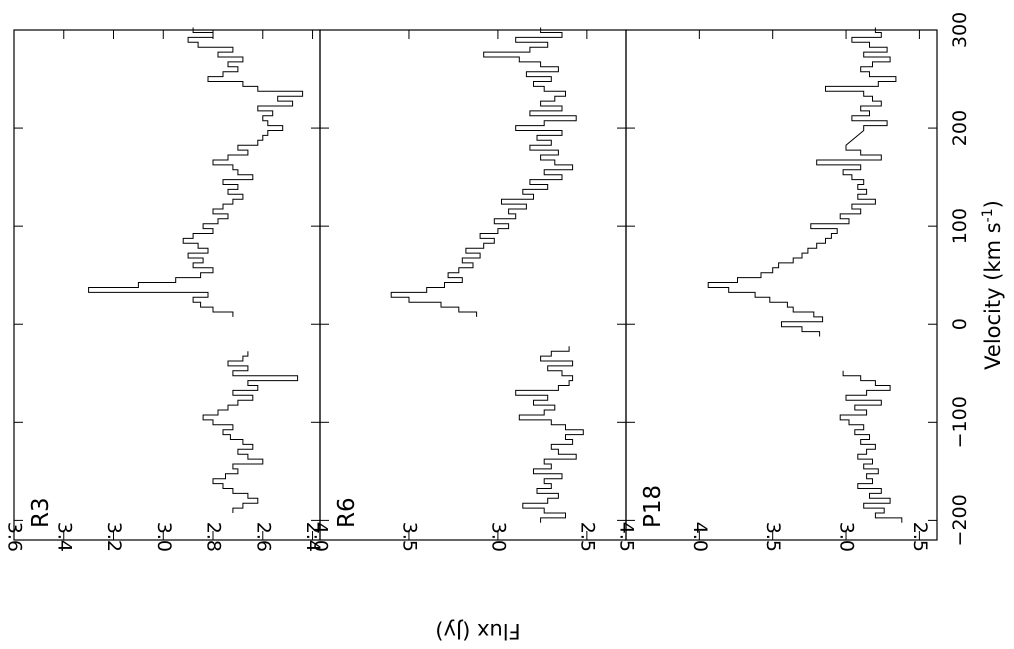 This screenshot has height=649, width=1014. Describe the element at coordinates (988, 215) in the screenshot. I see `velocity-axis-label-exponent: -1` at that location.